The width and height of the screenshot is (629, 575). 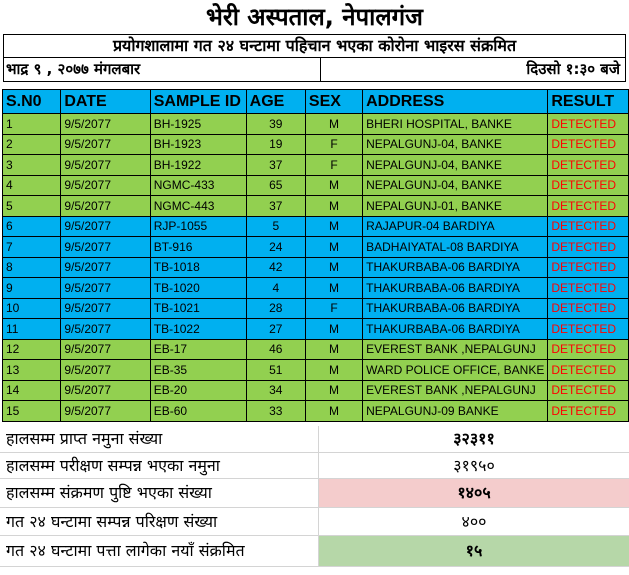 I want to click on cell-age: 33, so click(x=275, y=411).